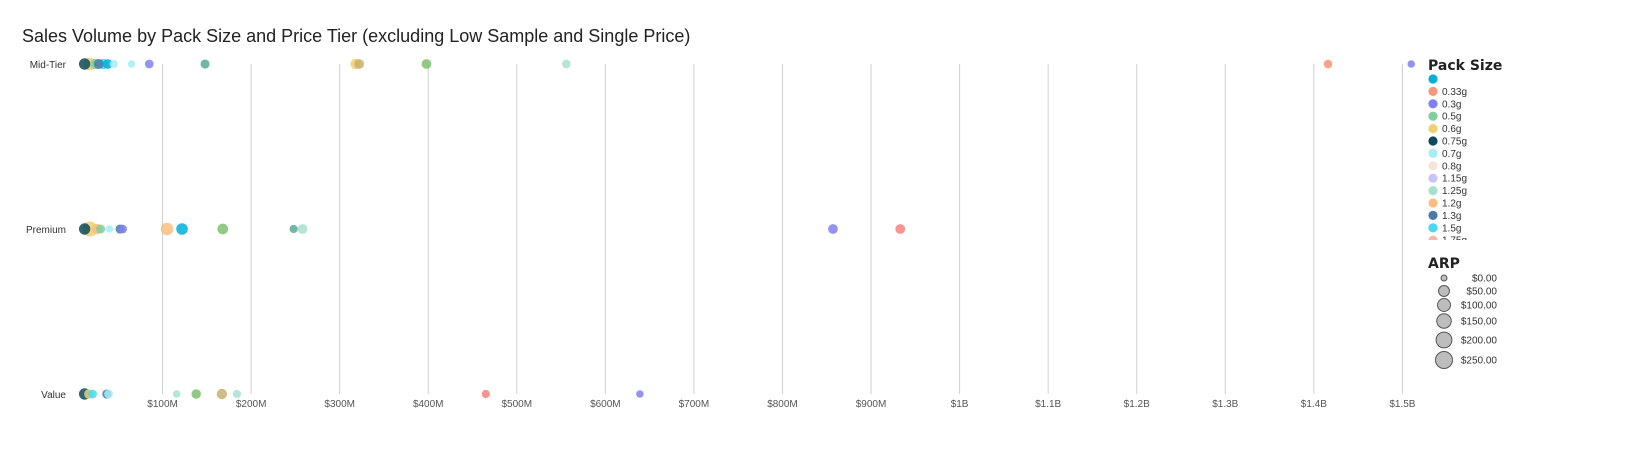  I want to click on x-tick-label: $900M, so click(871, 404).